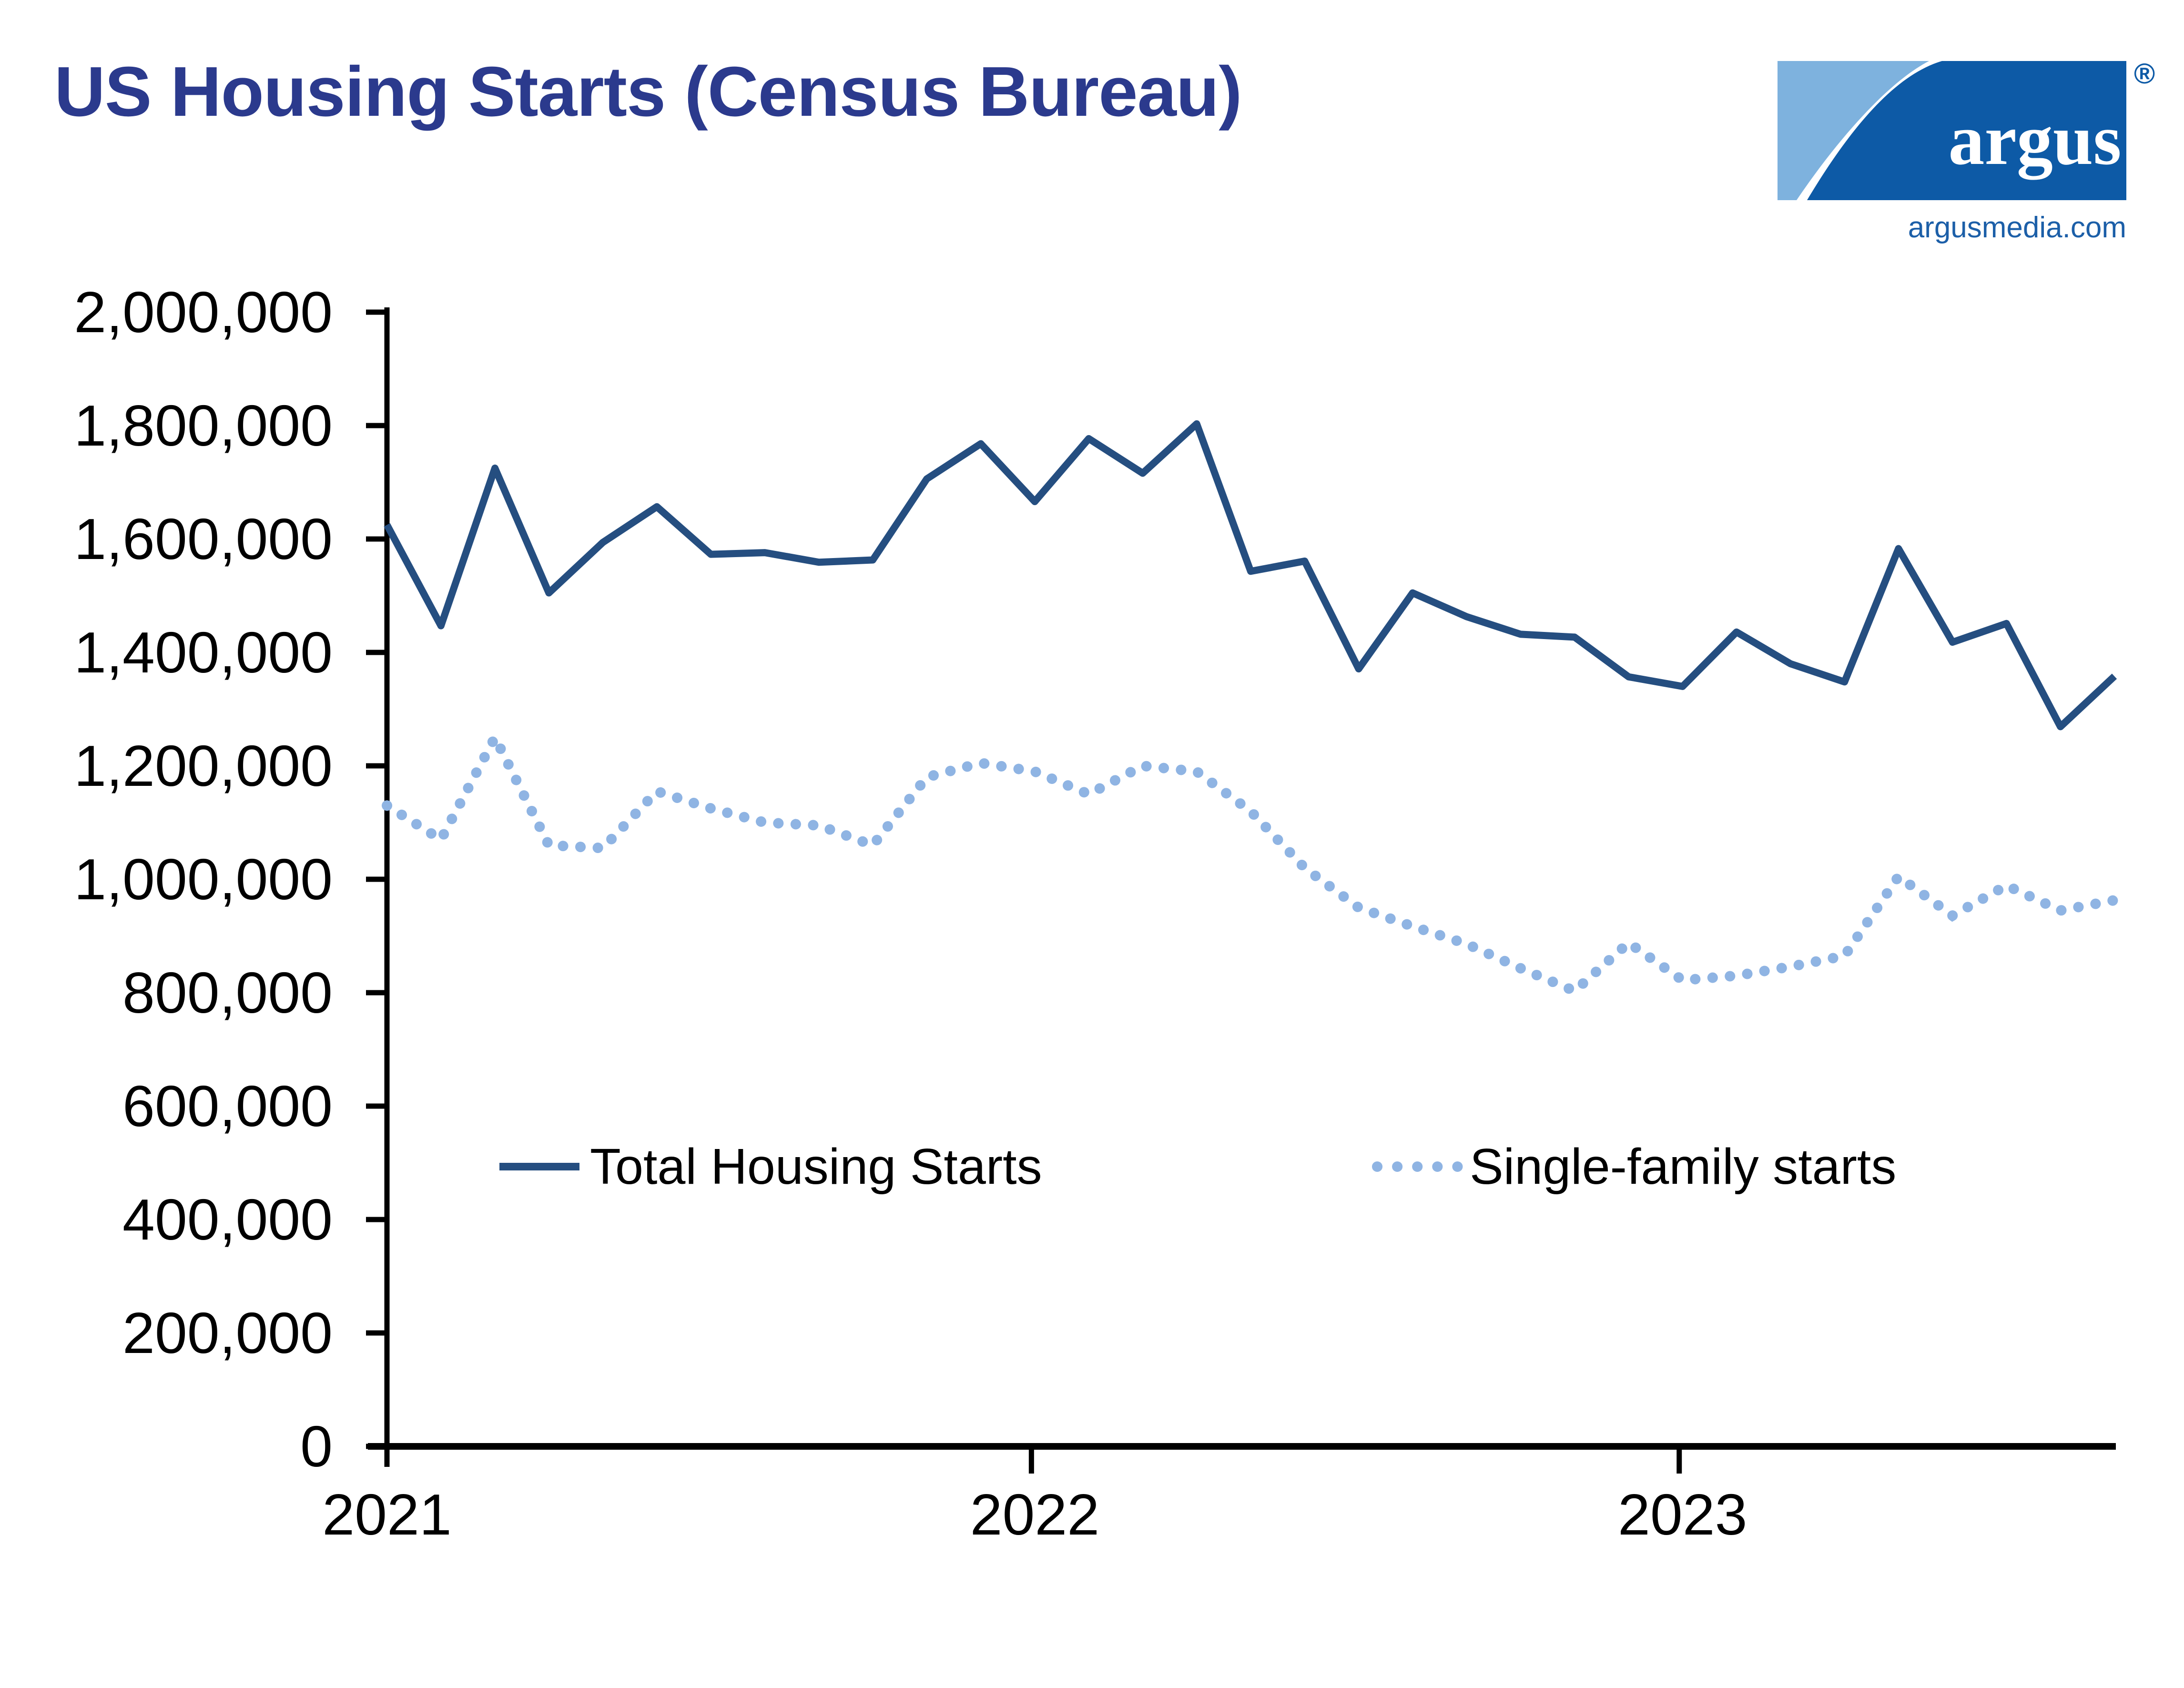 The width and height of the screenshot is (2184, 1688). I want to click on y-axis-ticks, so click(376, 879).